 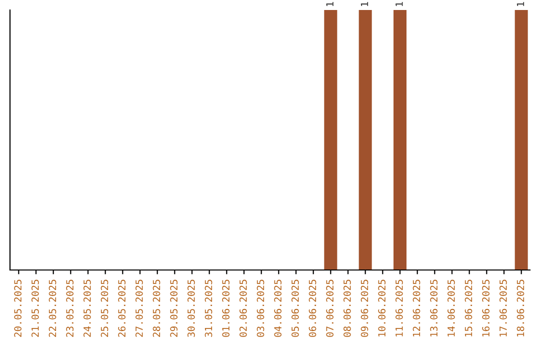 What do you see at coordinates (486, 308) in the screenshot?
I see `x-tick-label: 16.06.2025` at bounding box center [486, 308].